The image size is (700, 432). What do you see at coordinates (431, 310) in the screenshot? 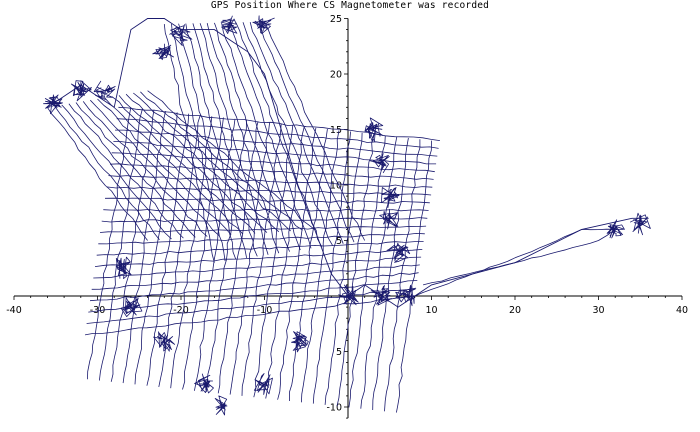
I see `x-tick-label: 10` at bounding box center [431, 310].